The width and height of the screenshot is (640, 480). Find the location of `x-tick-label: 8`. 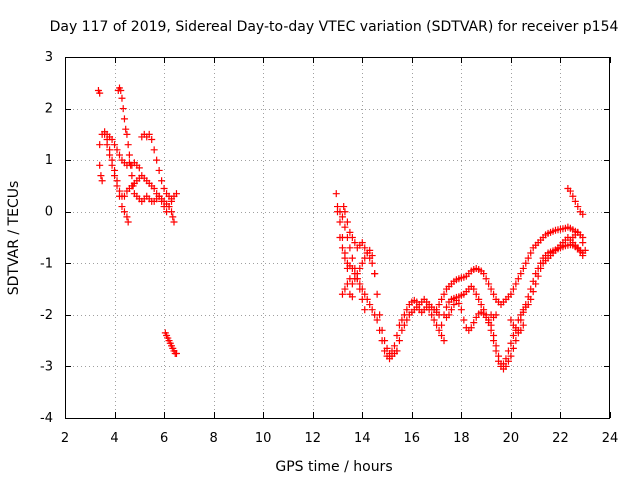

x-tick-label: 8 is located at coordinates (213, 438).